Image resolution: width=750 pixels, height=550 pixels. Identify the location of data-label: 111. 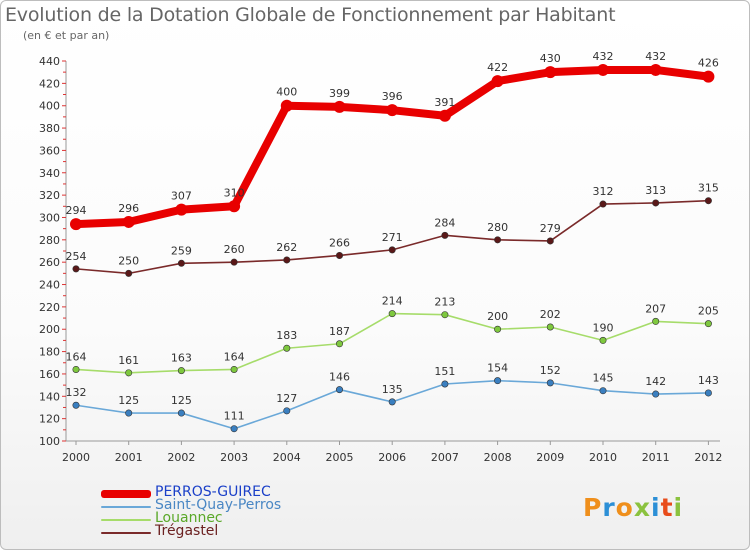
(234, 416).